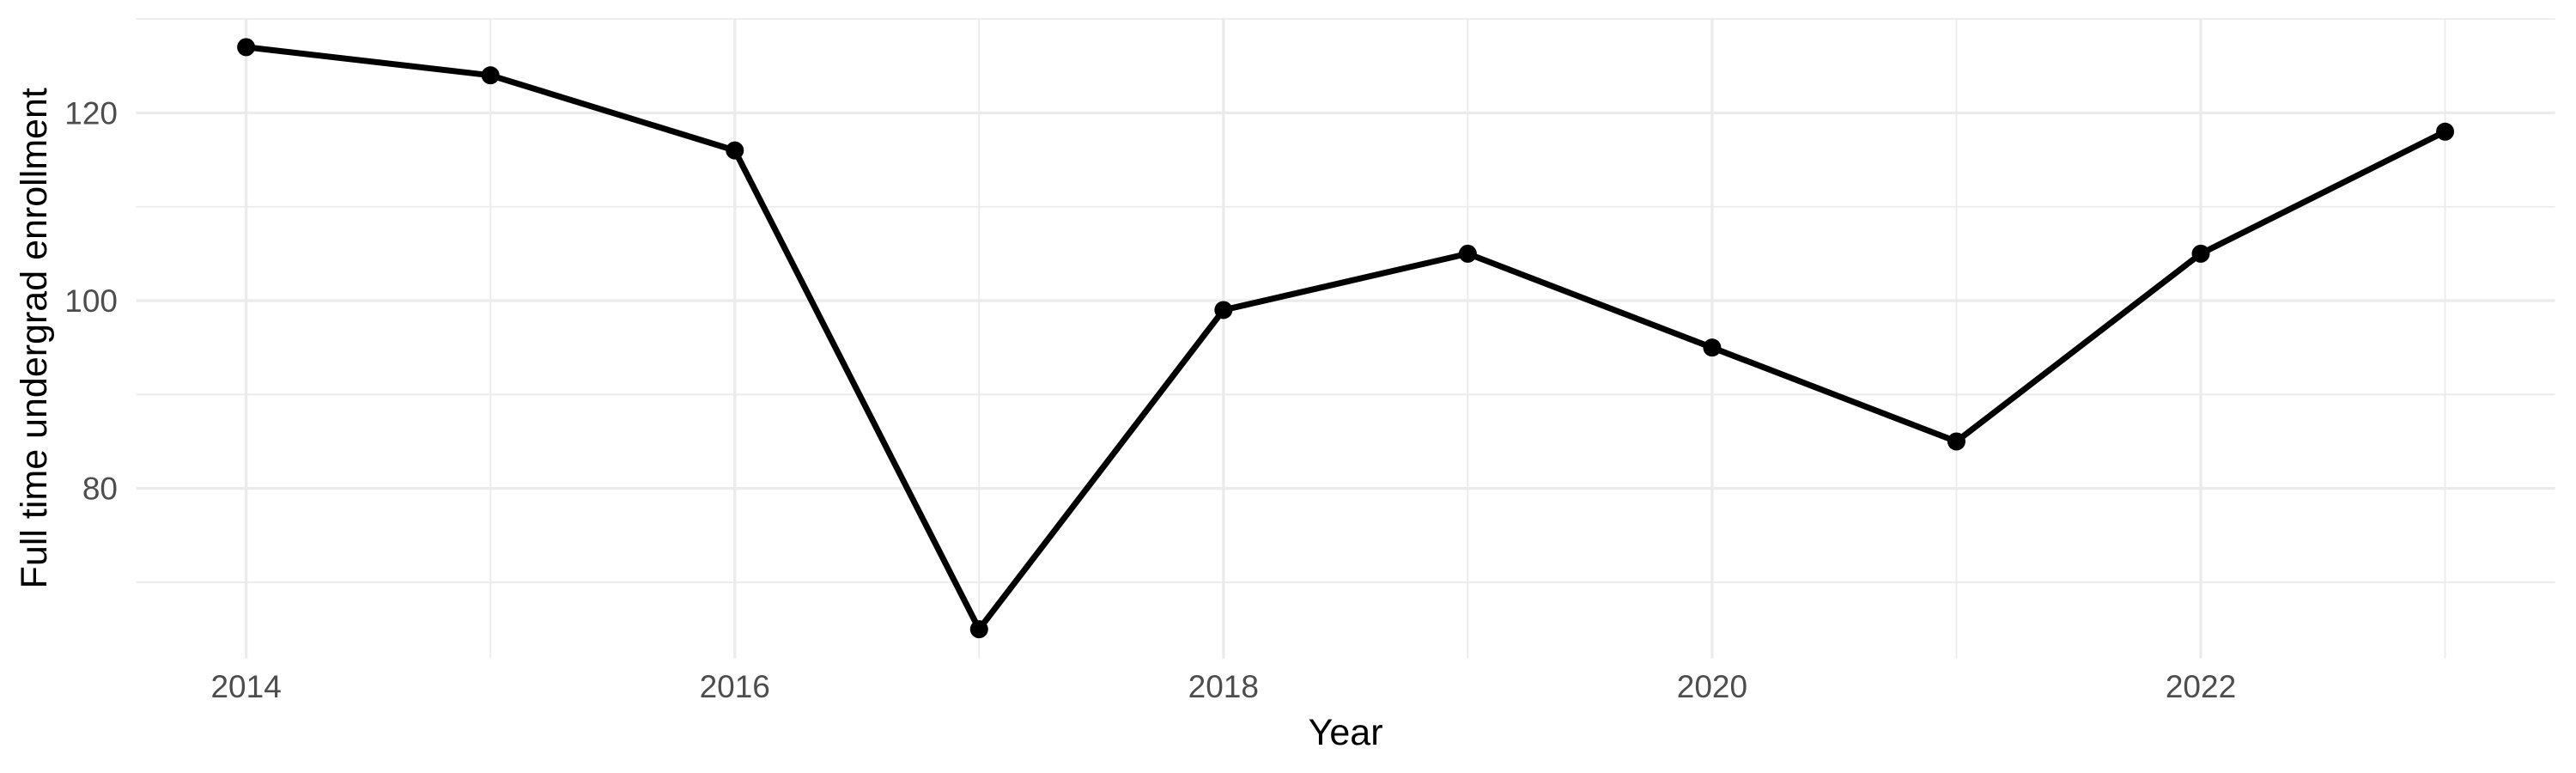 The image size is (2576, 773). What do you see at coordinates (2201, 686) in the screenshot?
I see `x-tick-label: 2022` at bounding box center [2201, 686].